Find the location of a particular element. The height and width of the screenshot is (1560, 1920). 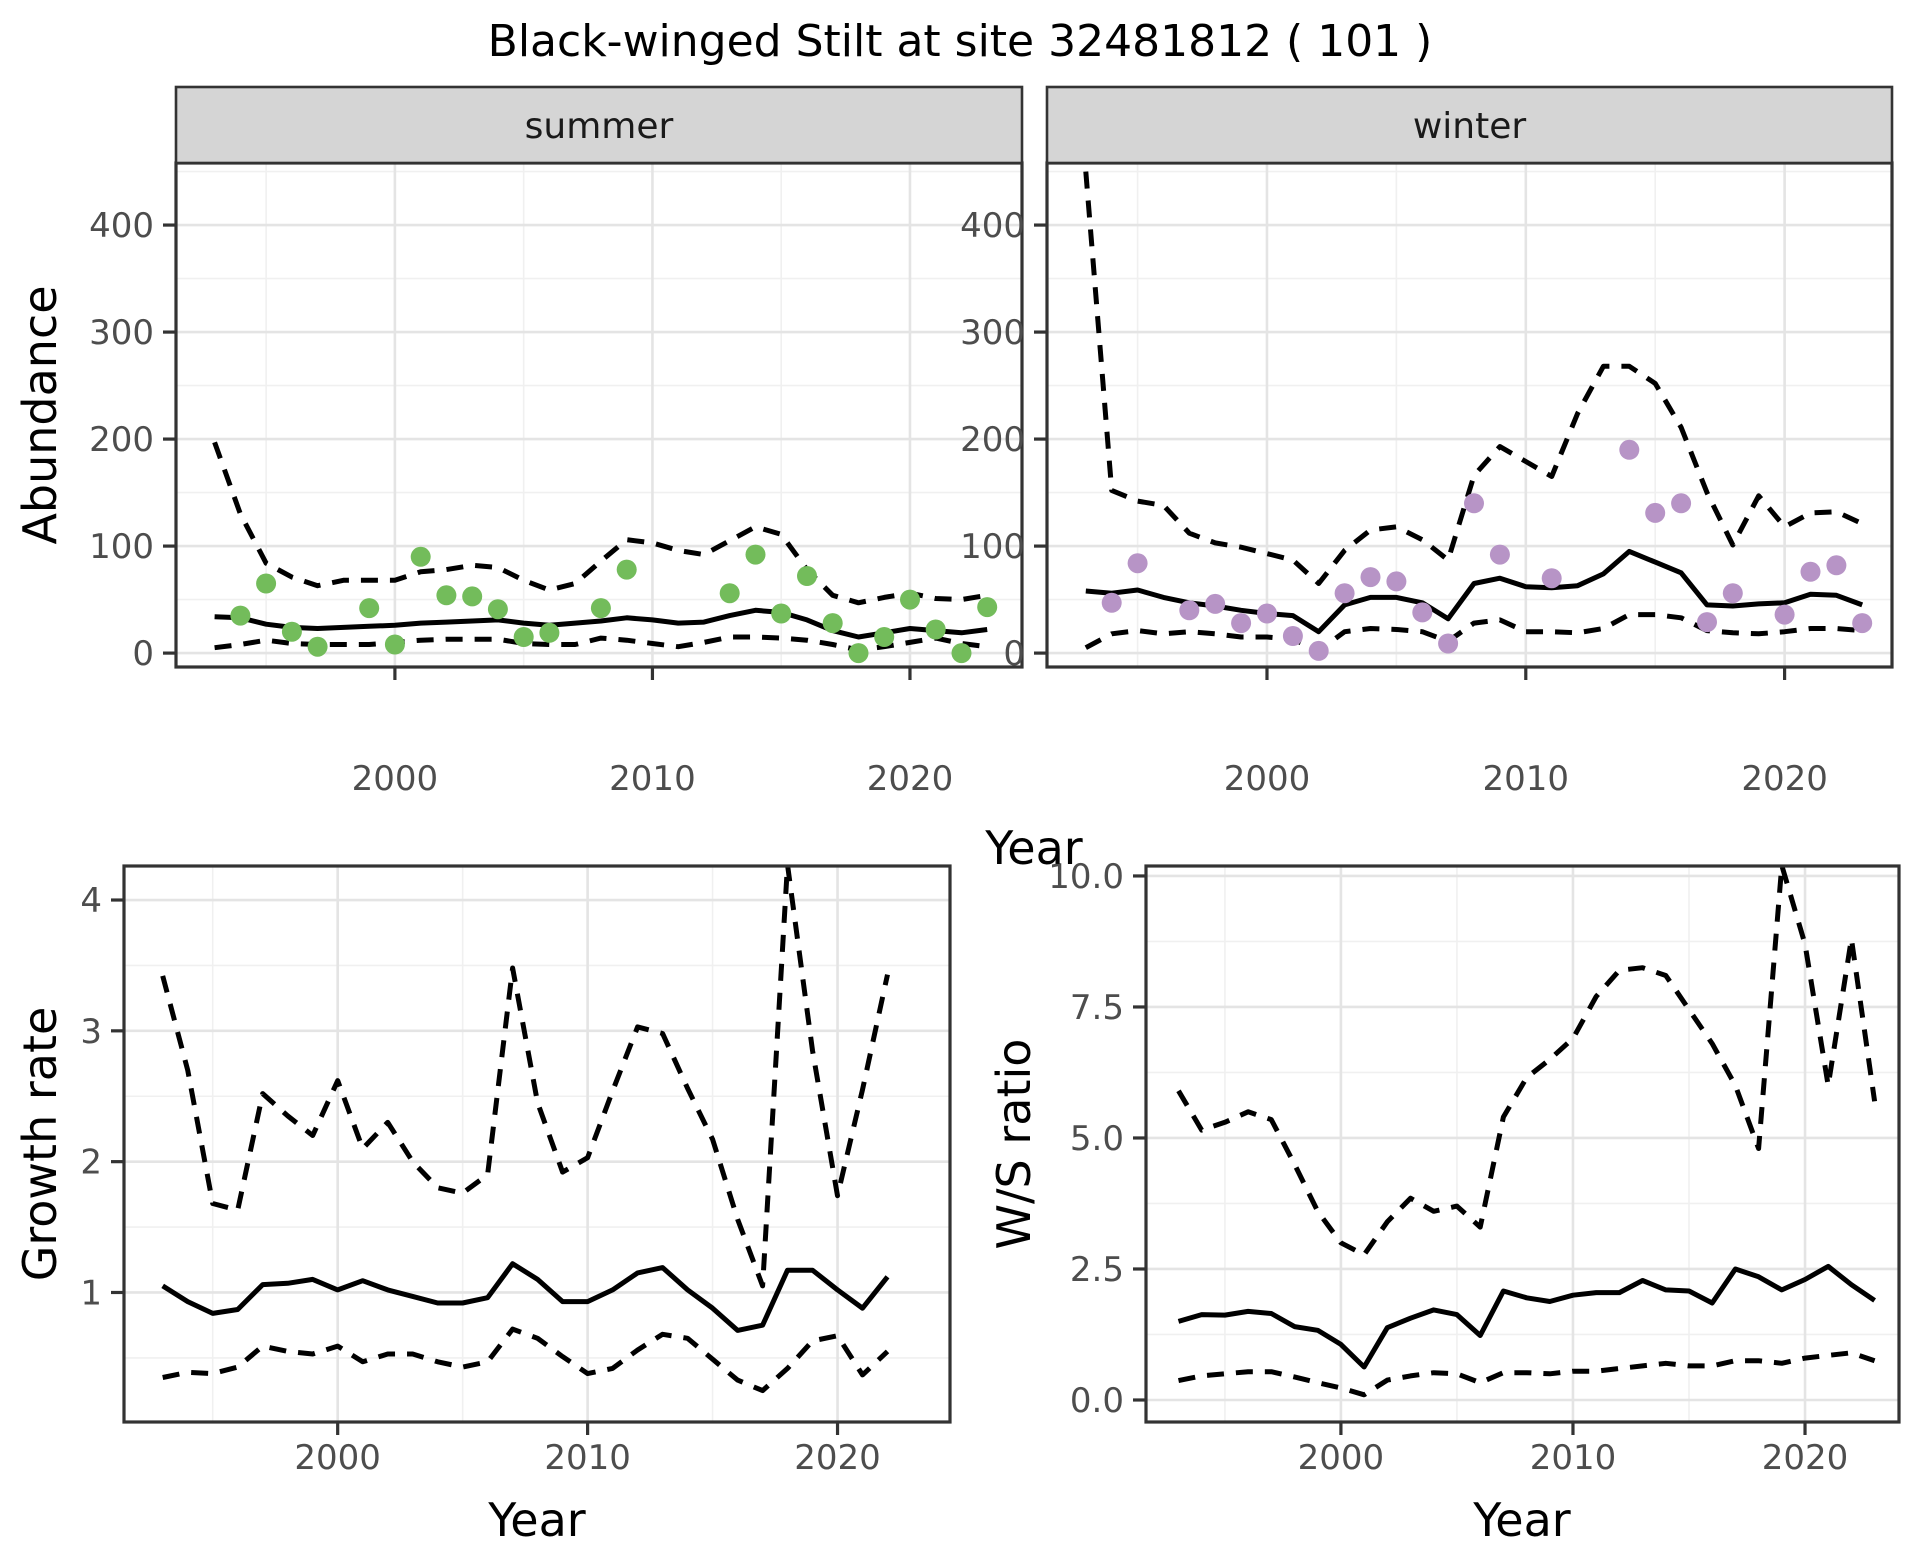

panel-border is located at coordinates (1522, 1144).